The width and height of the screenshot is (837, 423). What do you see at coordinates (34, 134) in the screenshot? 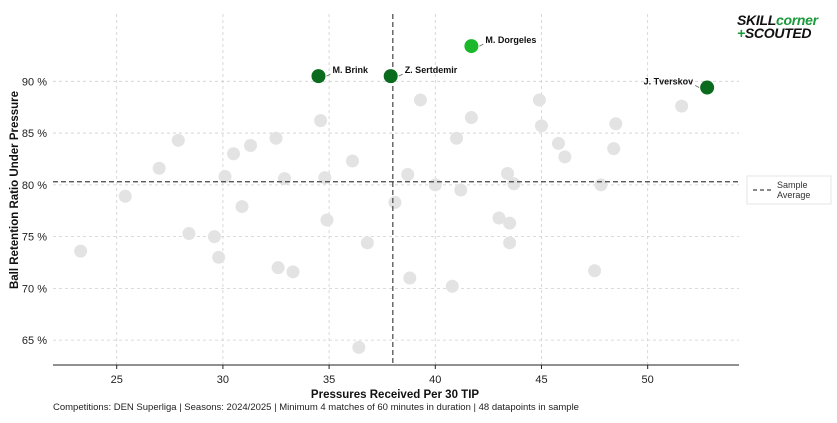
I see `y-tick-label: 85 %` at bounding box center [34, 134].